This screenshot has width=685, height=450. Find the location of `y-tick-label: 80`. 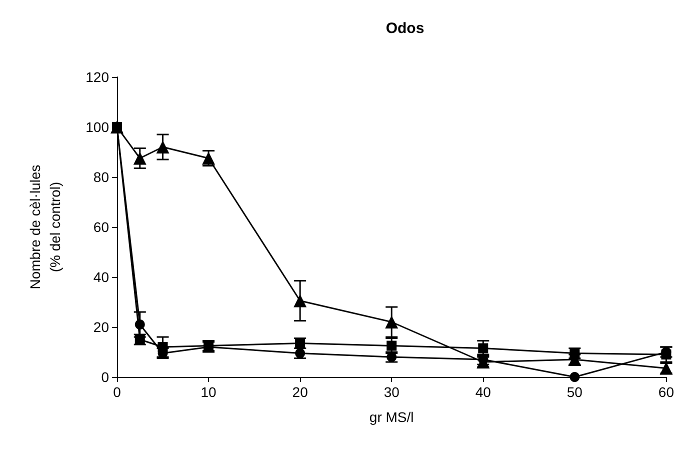

y-tick-label: 80 is located at coordinates (101, 177).